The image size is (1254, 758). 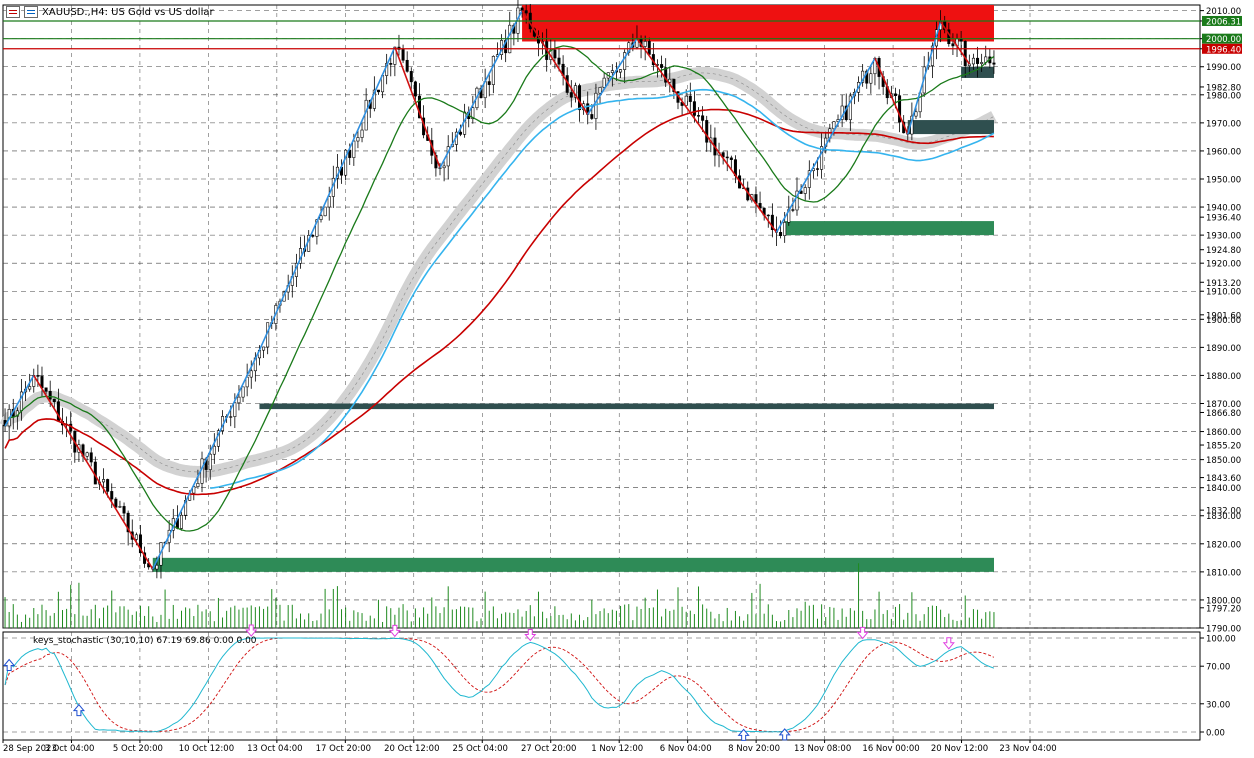 What do you see at coordinates (69, 749) in the screenshot?
I see `time-axis-label: 3 Oct 04:00` at bounding box center [69, 749].